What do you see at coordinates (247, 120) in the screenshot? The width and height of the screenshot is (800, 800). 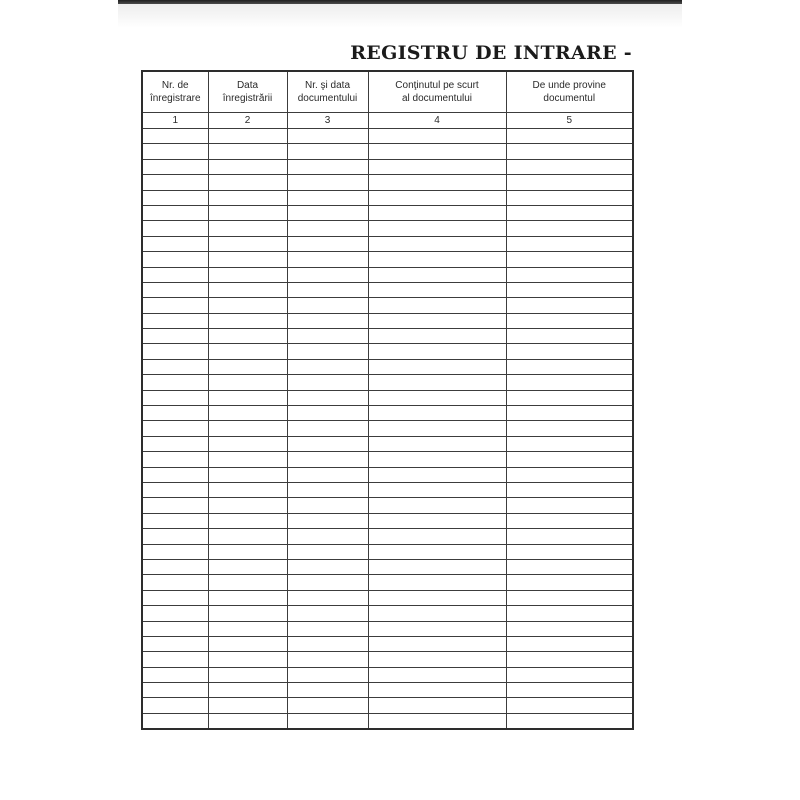 I see `column-number-2: 2` at bounding box center [247, 120].